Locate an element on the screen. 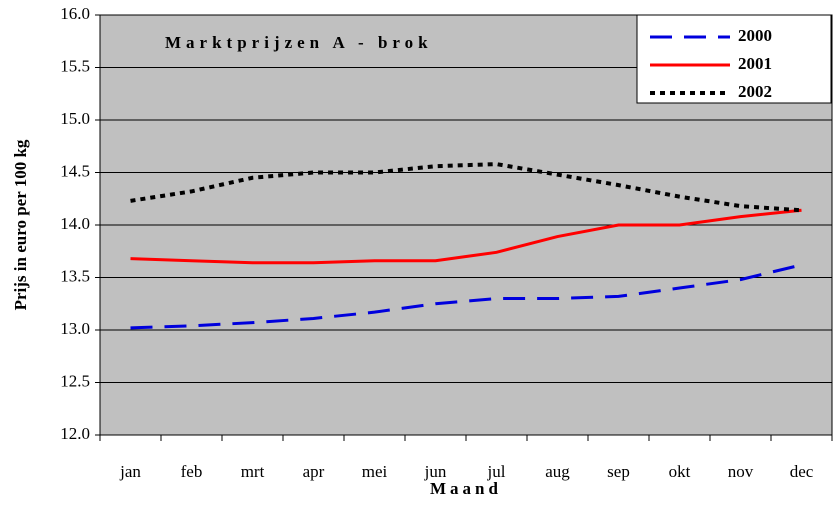  y-tick-label: 13.0 is located at coordinates (75, 328).